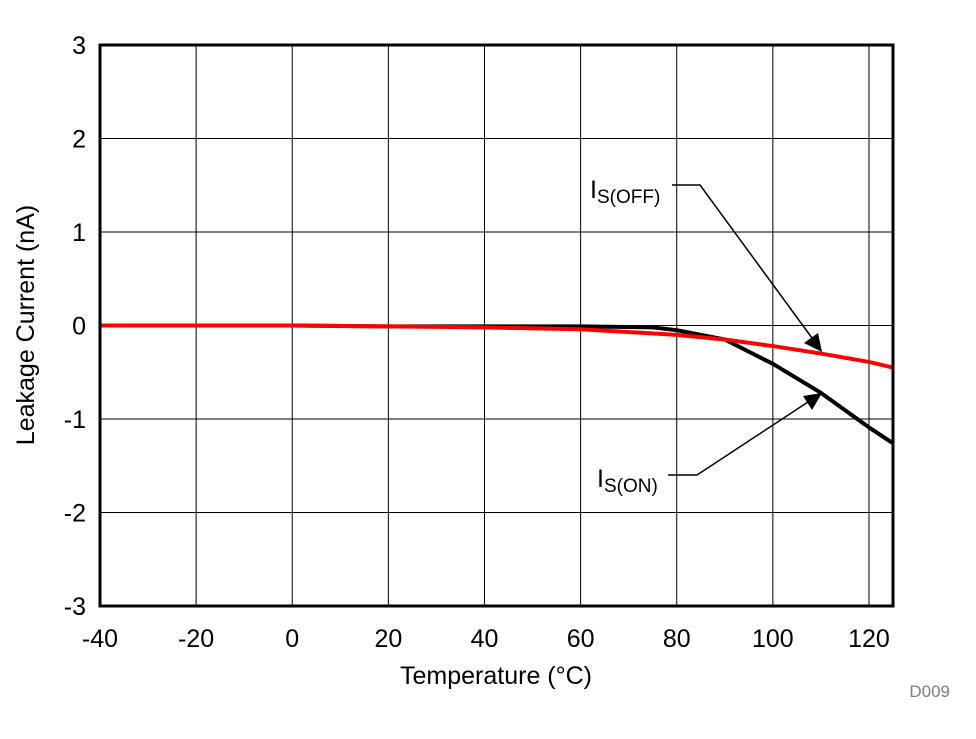 The image size is (976, 739). I want to click on y-tick-label: 2, so click(79, 140).